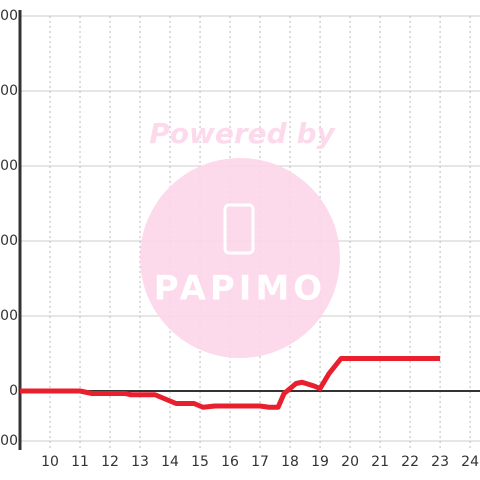  What do you see at coordinates (170, 462) in the screenshot?
I see `x-tick-label: 14` at bounding box center [170, 462].